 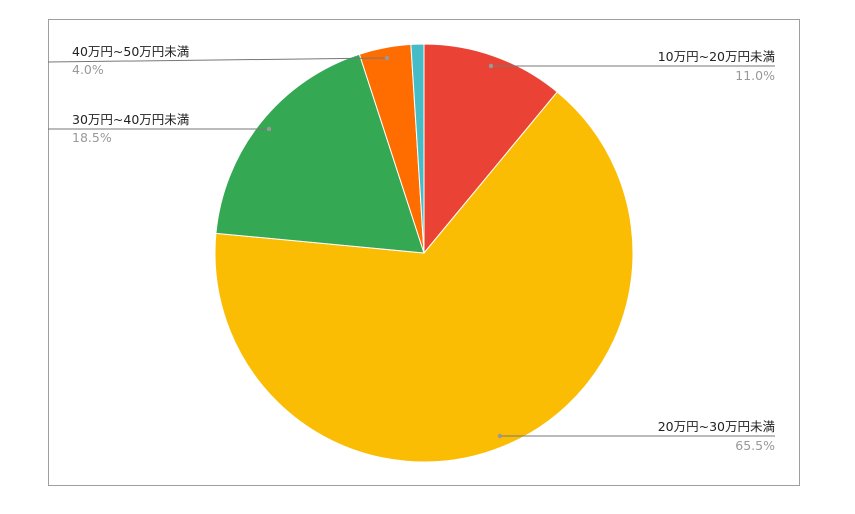 What do you see at coordinates (130, 51) in the screenshot?
I see `slice-label: 40万円~50万円未満` at bounding box center [130, 51].